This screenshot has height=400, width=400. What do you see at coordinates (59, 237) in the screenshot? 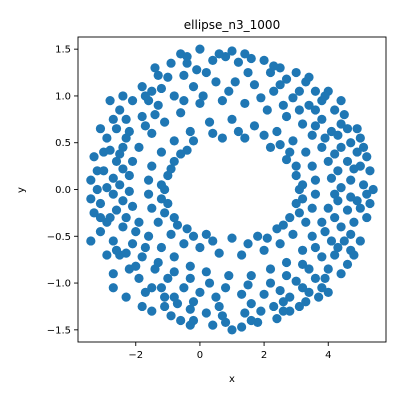
I see `y-tick-label: −0.5` at bounding box center [59, 237].